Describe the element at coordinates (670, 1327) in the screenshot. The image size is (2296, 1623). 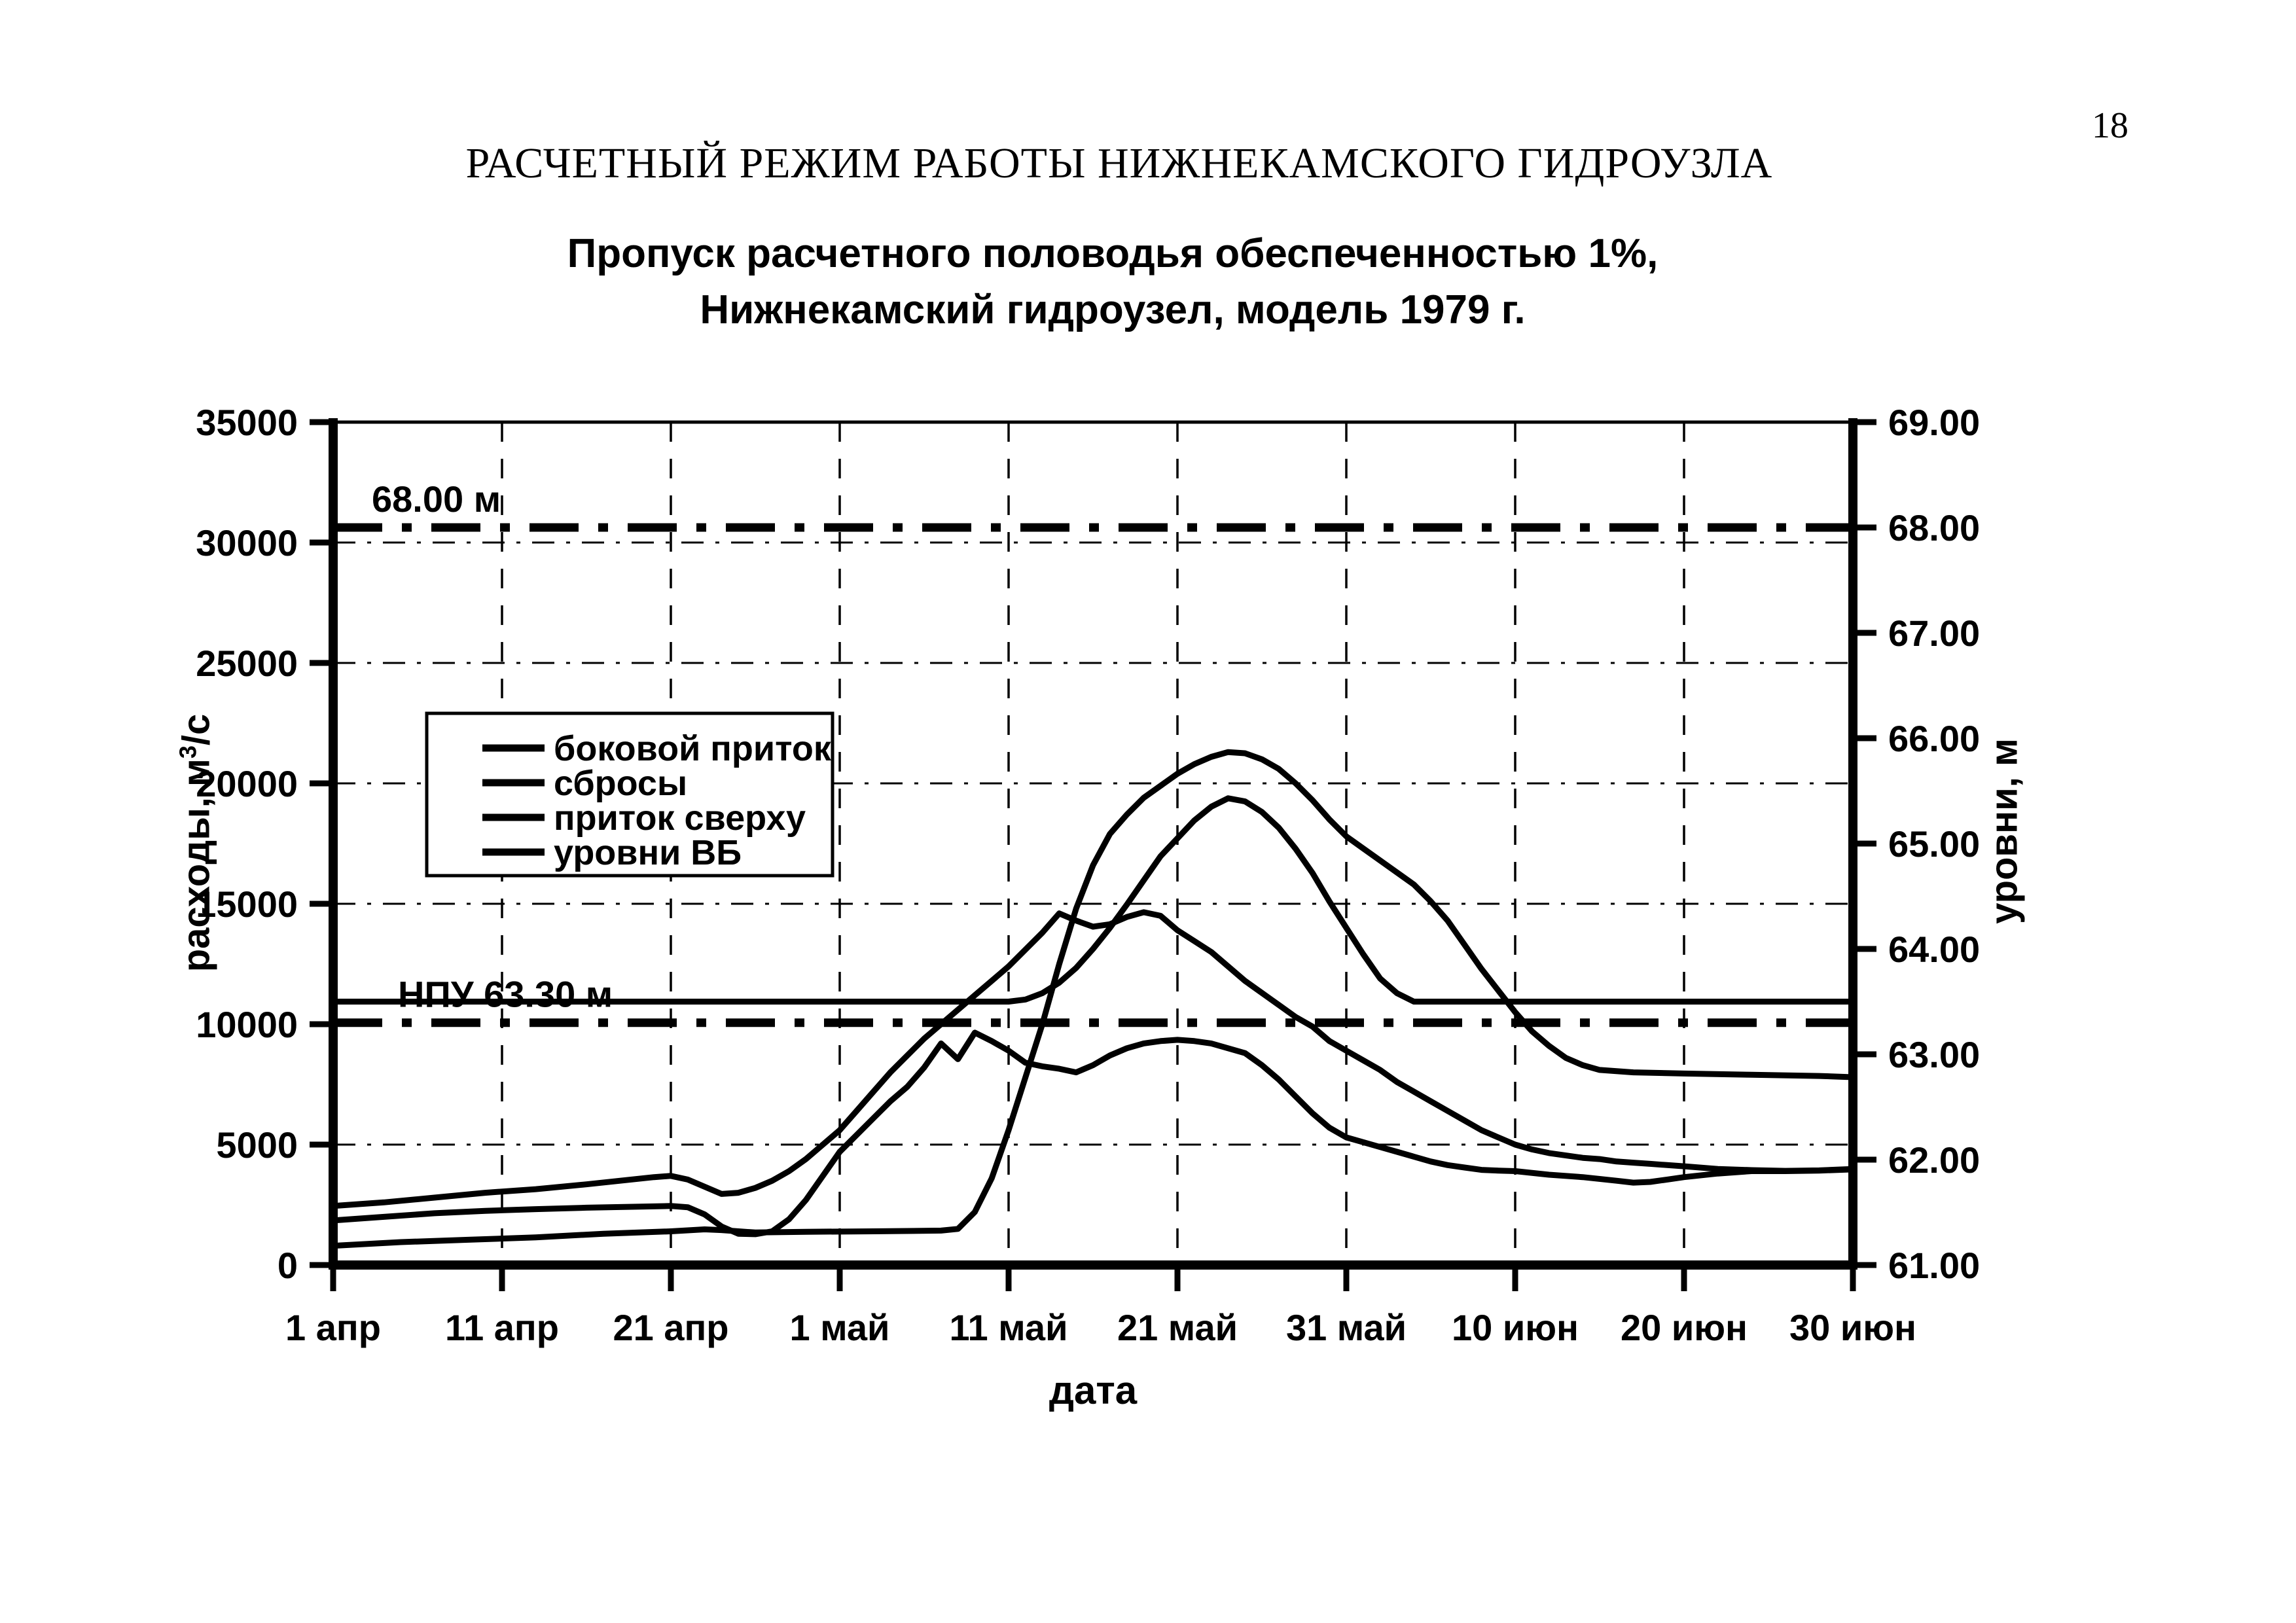
I see `x-axis-tick-label: 21 апр` at that location.